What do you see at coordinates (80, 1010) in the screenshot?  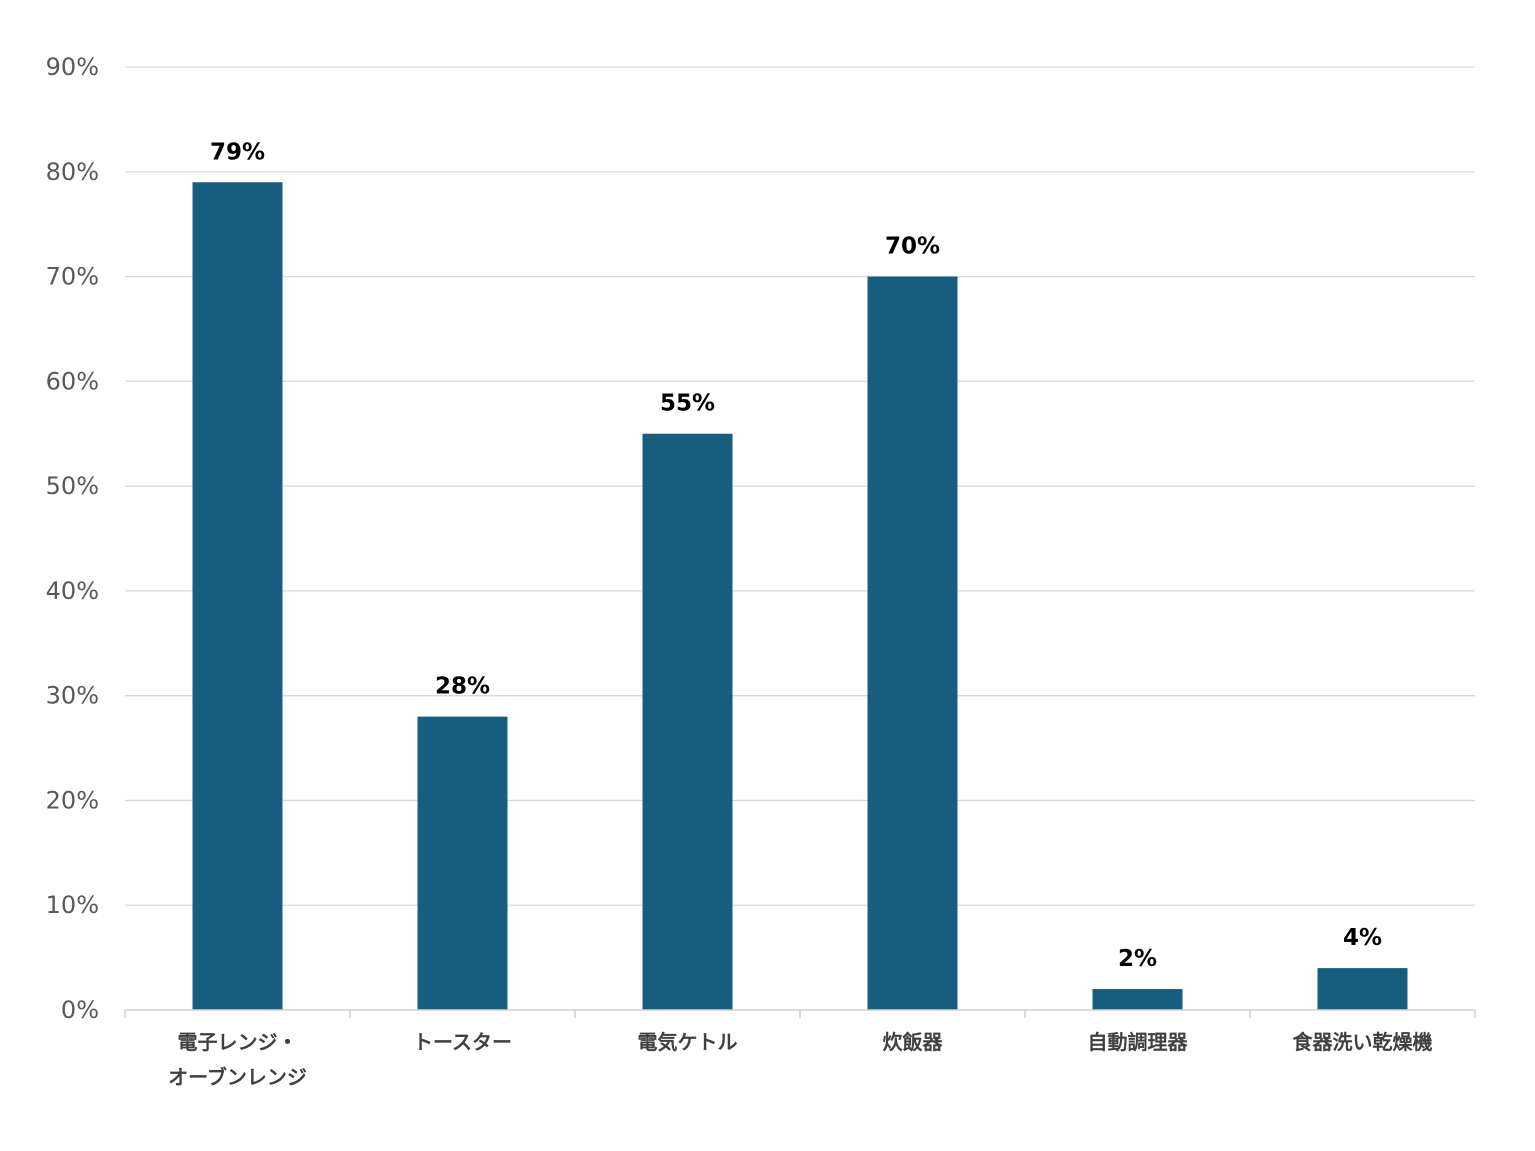 I see `y-tick-label: 0%` at bounding box center [80, 1010].